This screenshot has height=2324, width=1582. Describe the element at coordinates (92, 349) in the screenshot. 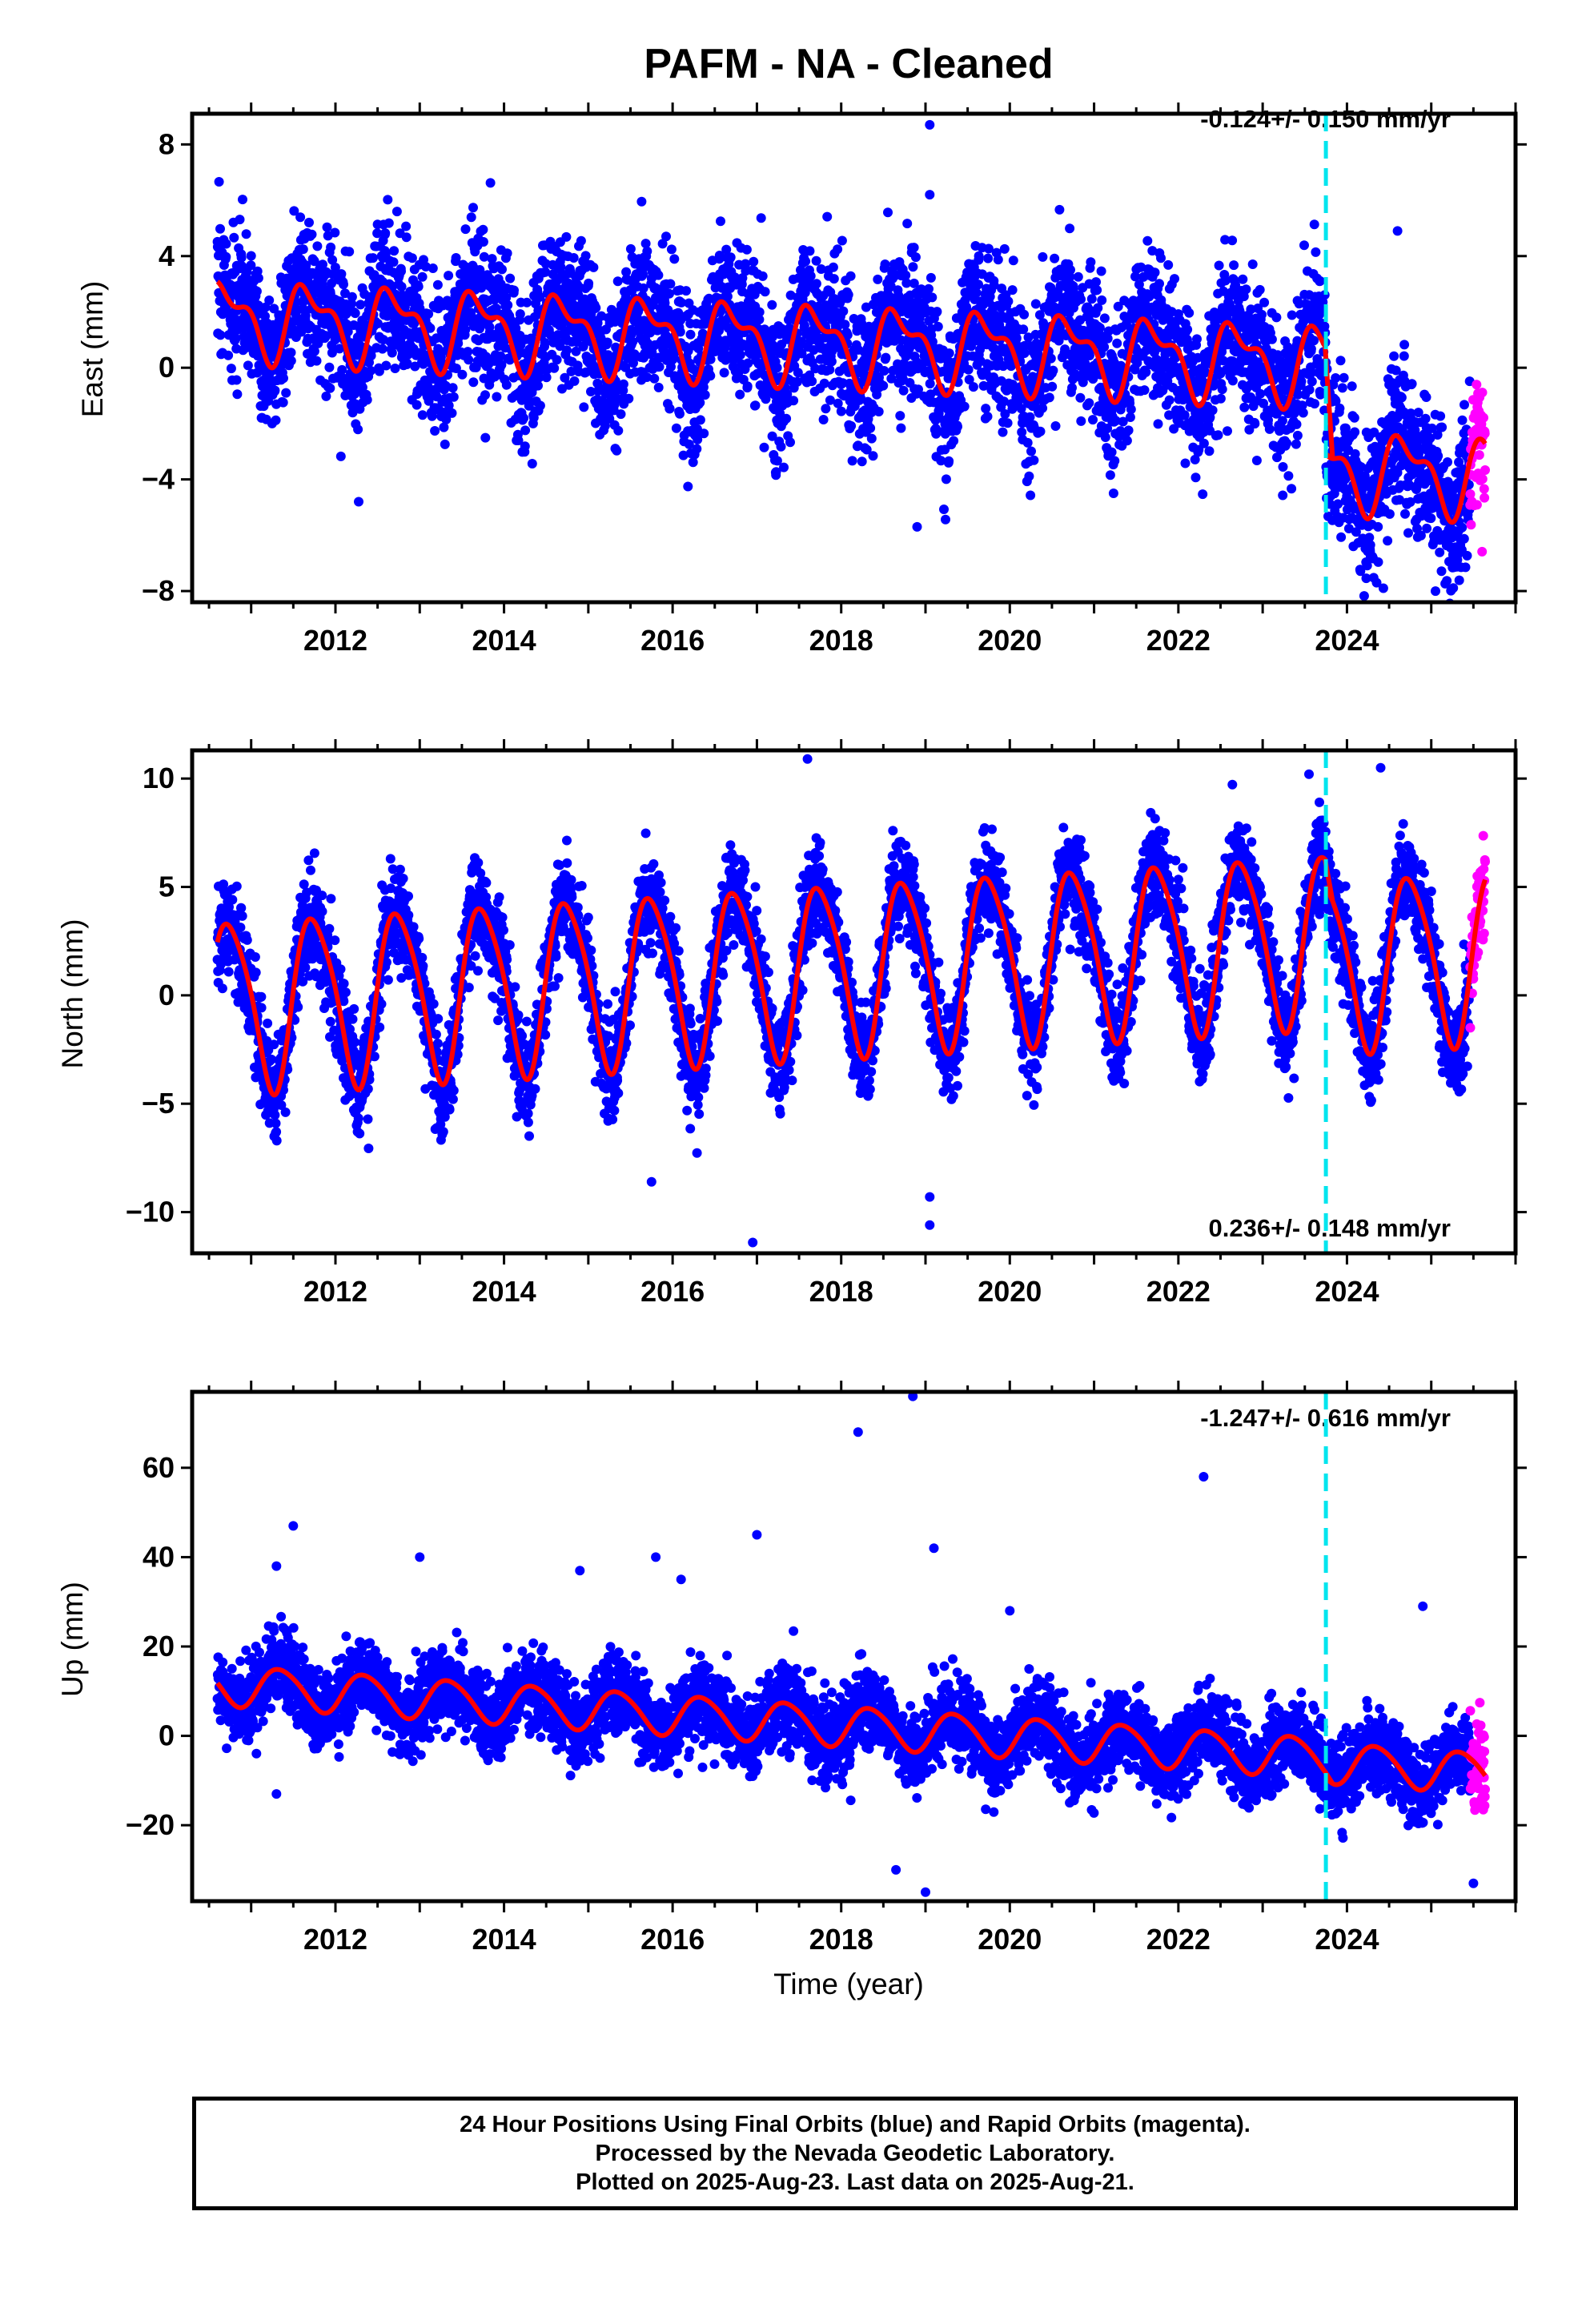

I see `east-axis-label: East (mm)` at that location.